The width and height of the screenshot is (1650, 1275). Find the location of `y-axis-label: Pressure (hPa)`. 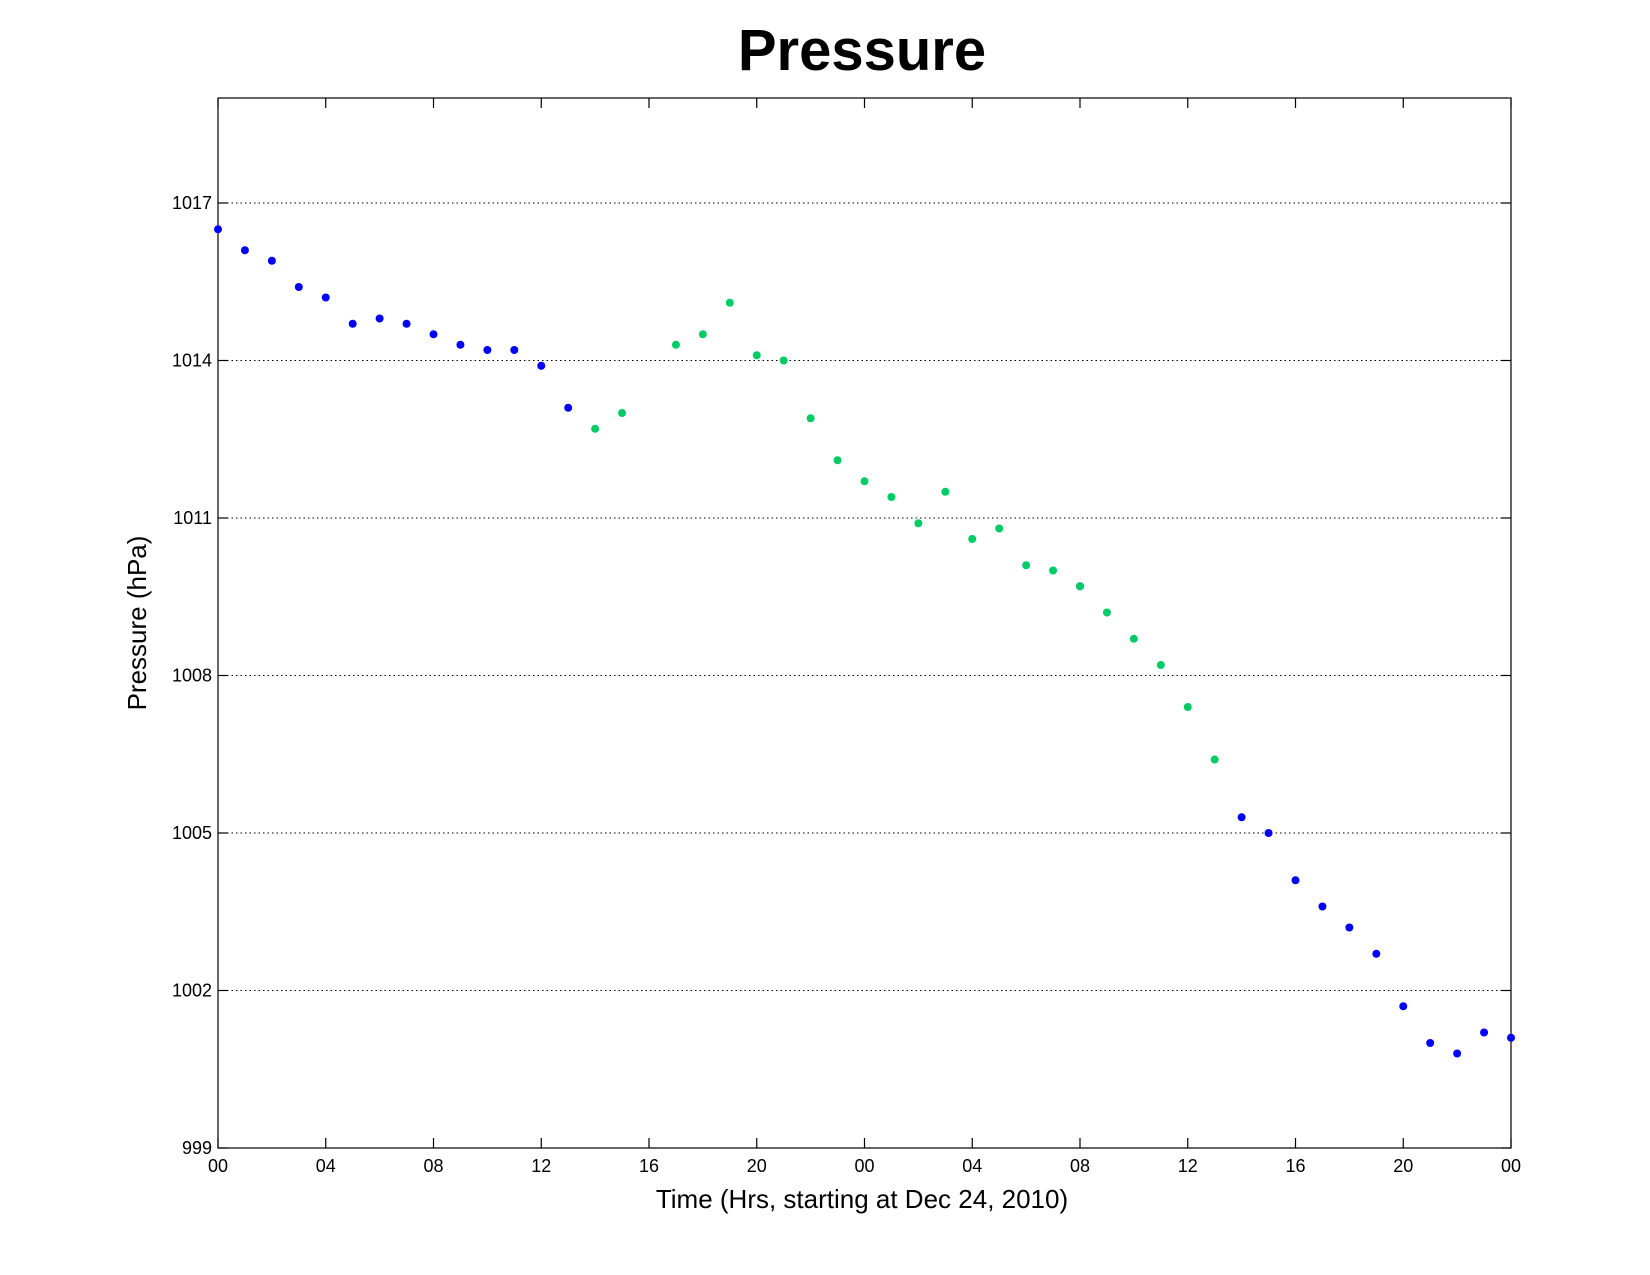

y-axis-label: Pressure (hPa) is located at coordinates (137, 623).